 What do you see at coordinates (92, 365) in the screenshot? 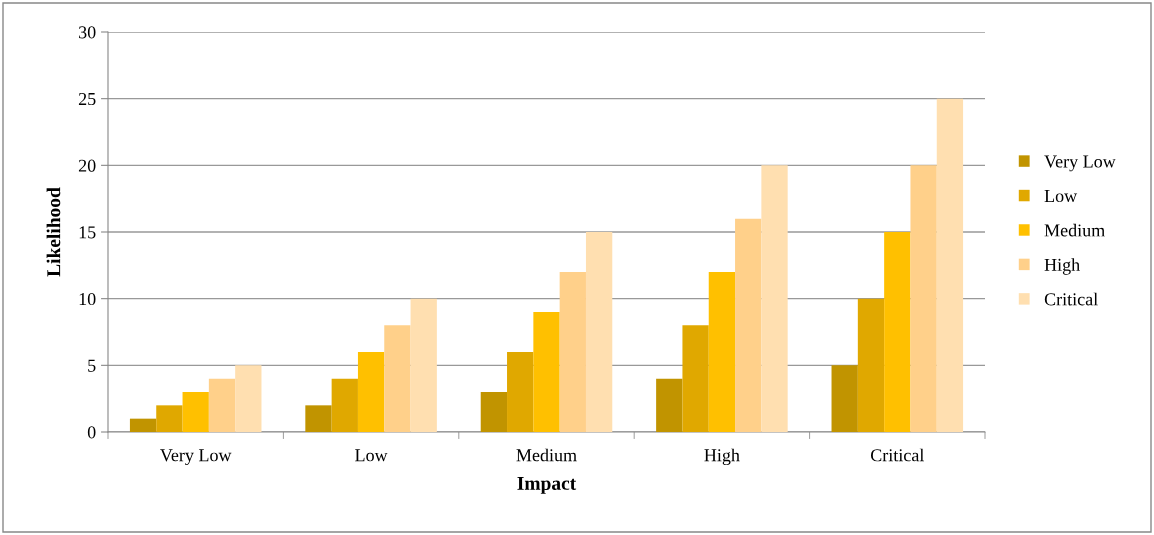
I see `y-tick-label: 5` at bounding box center [92, 365].